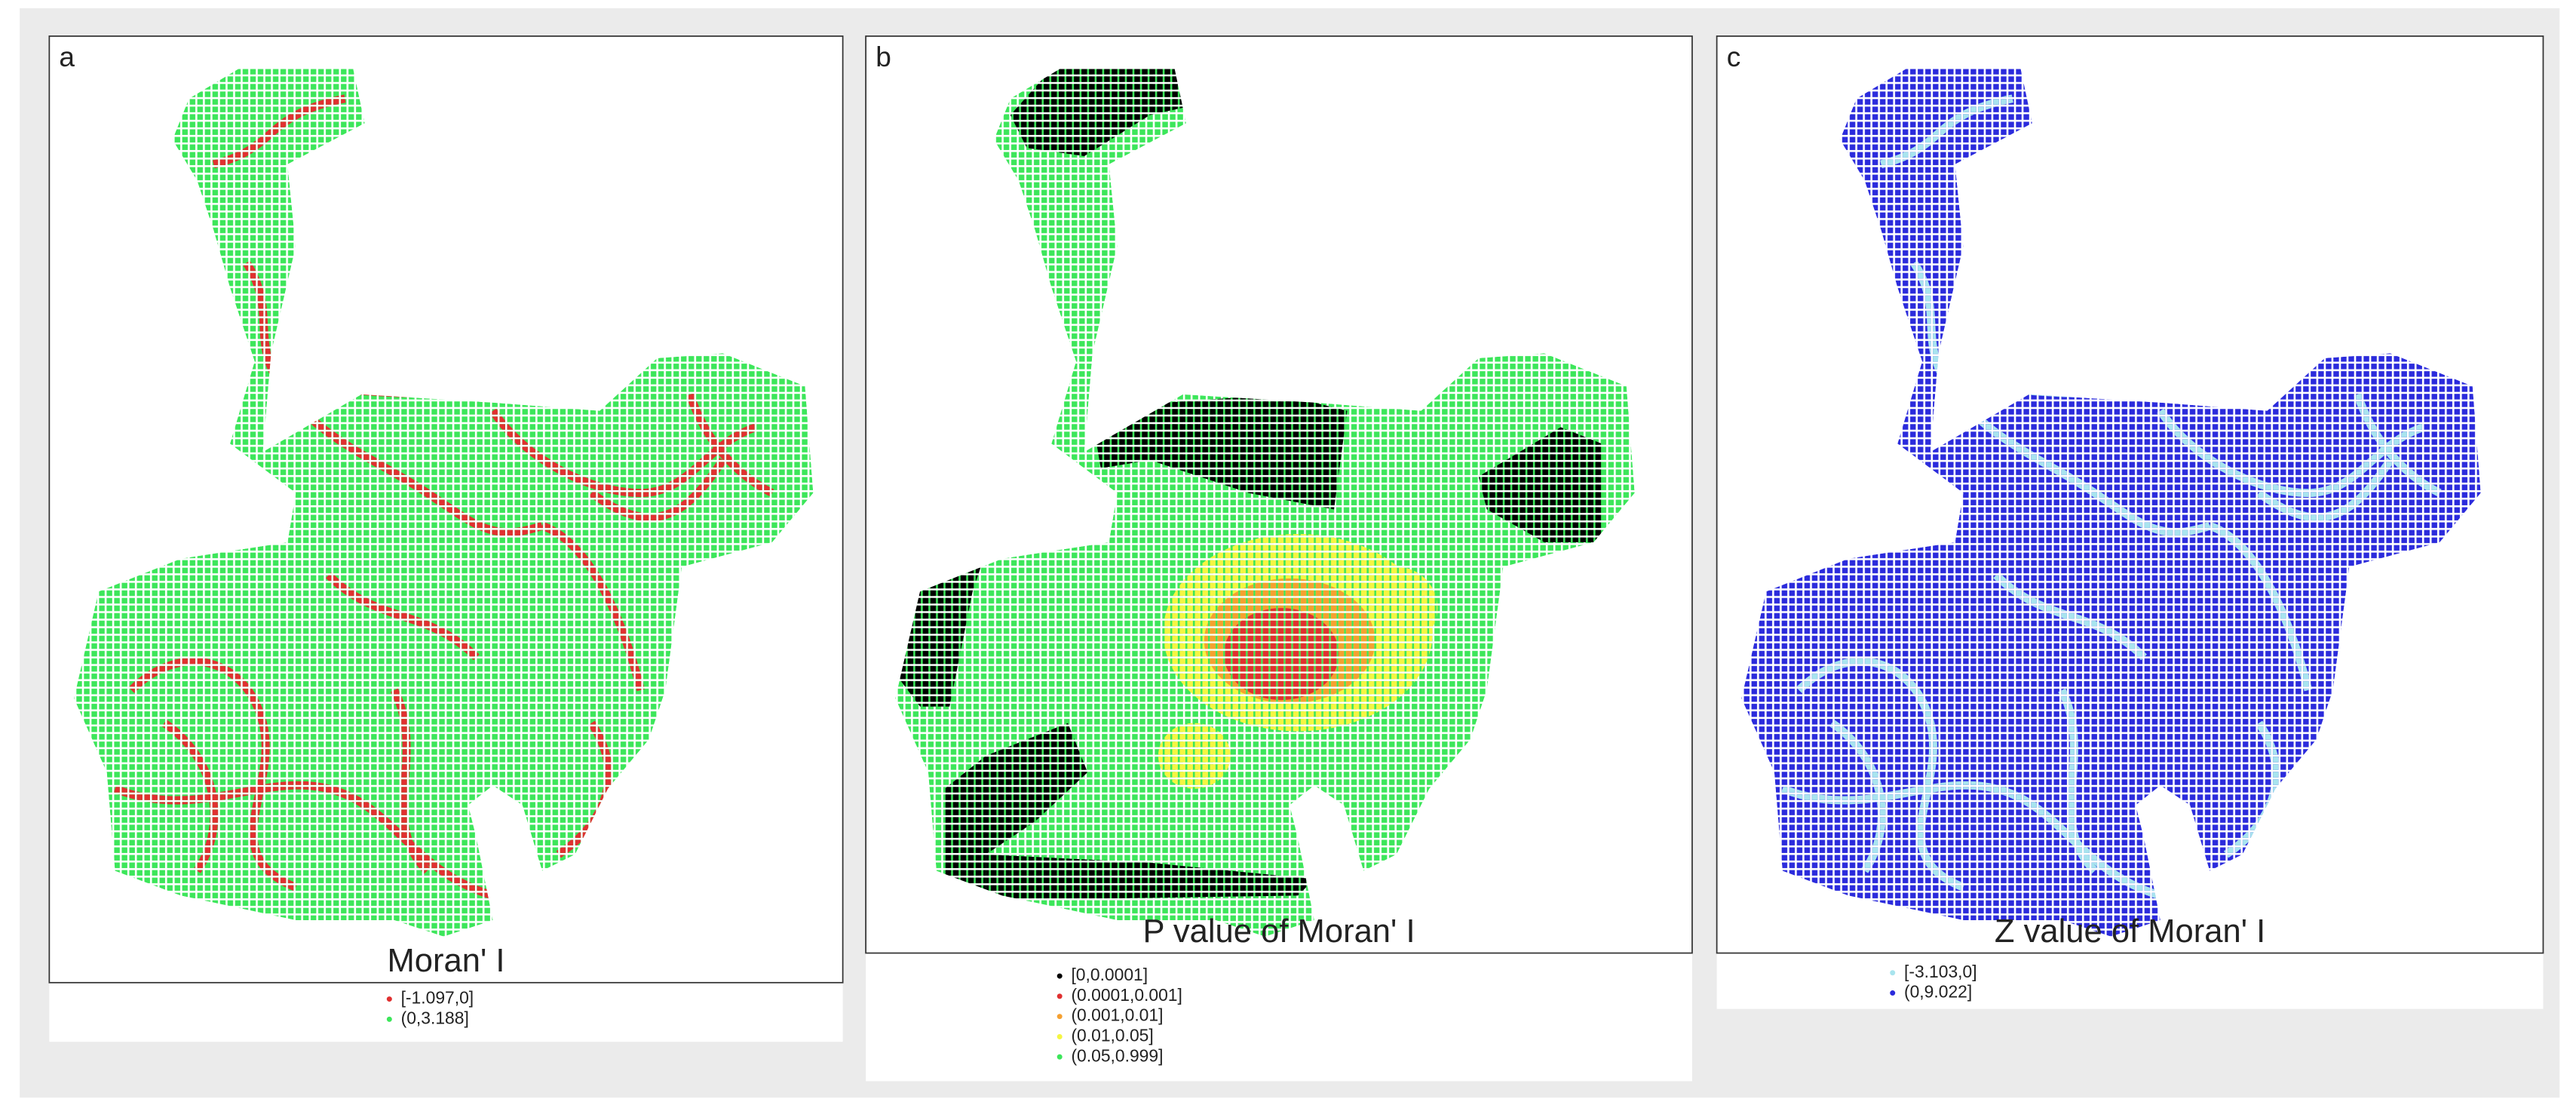  Describe the element at coordinates (1117, 1015) in the screenshot. I see `legend-label: (0.001,0.01]` at that location.